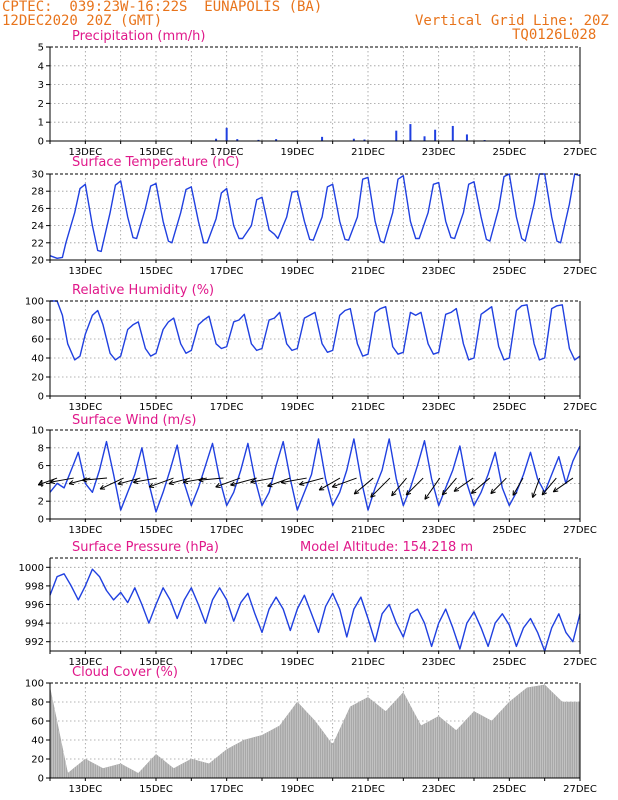 The image size is (618, 800). What do you see at coordinates (34, 302) in the screenshot?
I see `rh-ytick-label: 100` at bounding box center [34, 302].